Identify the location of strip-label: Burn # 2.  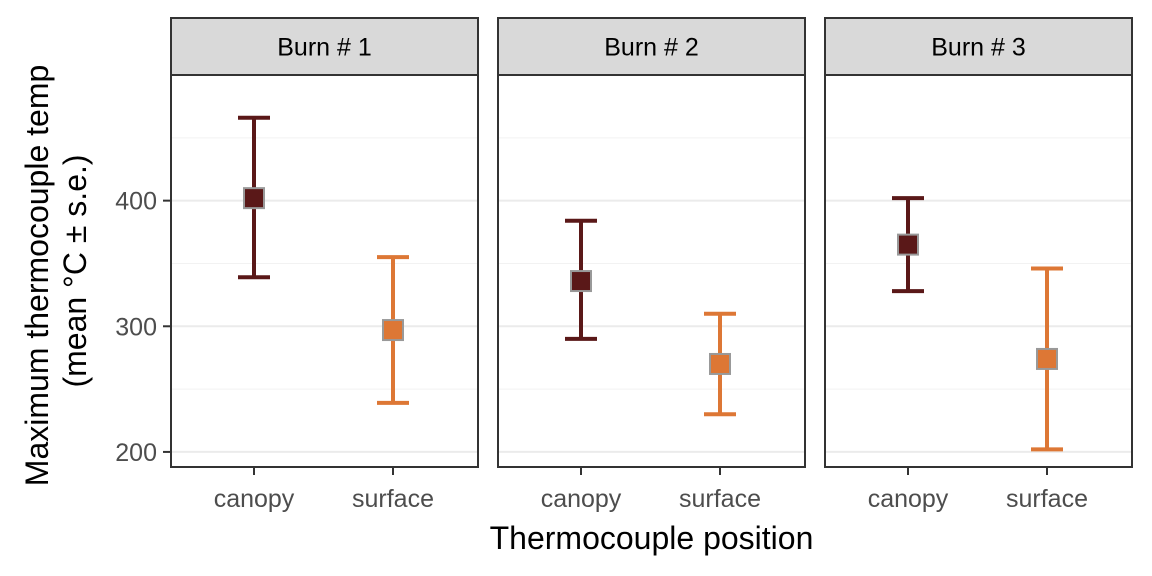
(651, 48).